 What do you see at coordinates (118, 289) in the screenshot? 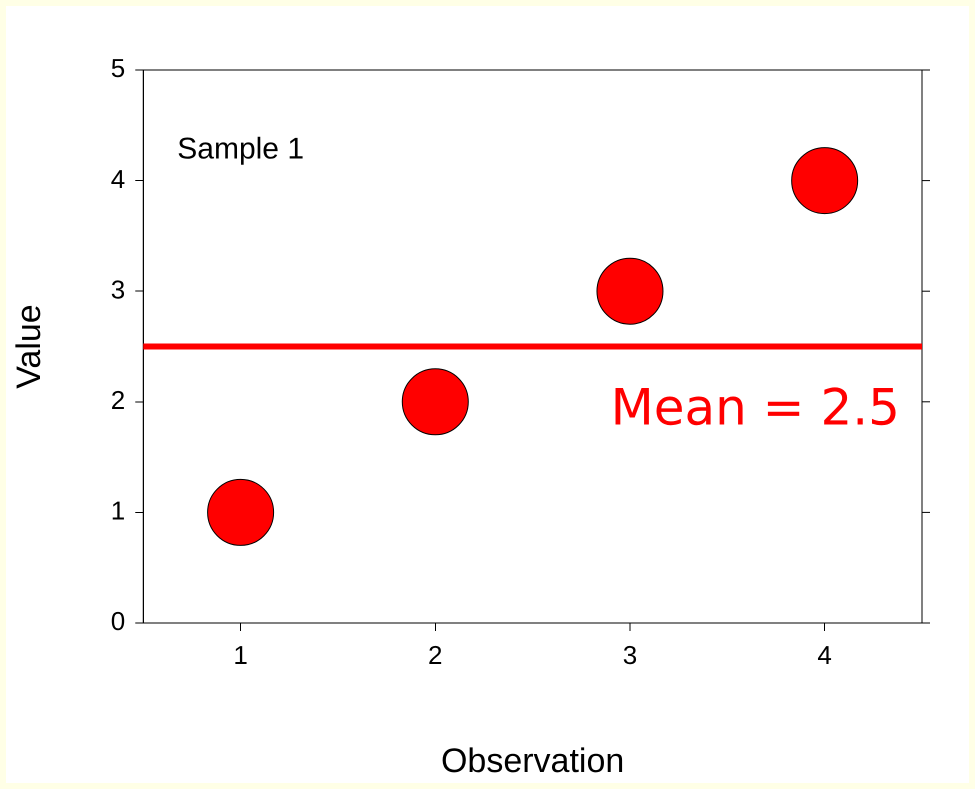
I see `y-tick-label: 3` at bounding box center [118, 289].